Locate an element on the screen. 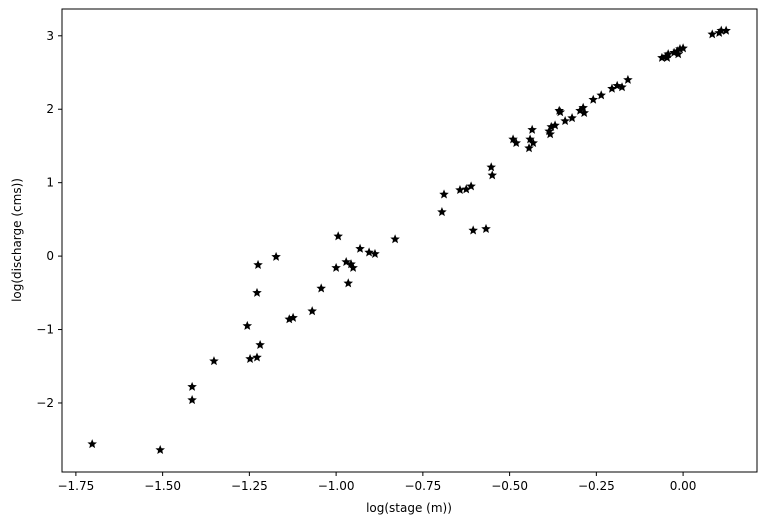  x-tick-label: −0.75 is located at coordinates (422, 486).